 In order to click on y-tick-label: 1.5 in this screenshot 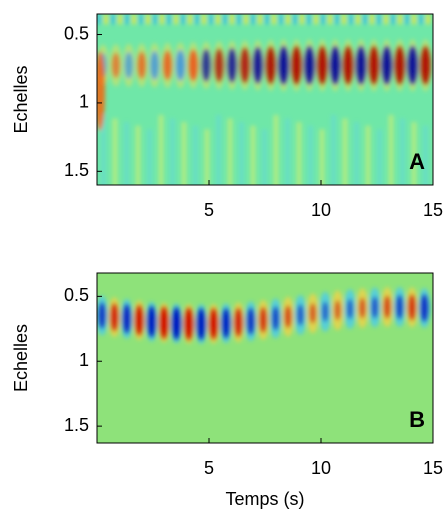, I will do `click(76, 170)`.